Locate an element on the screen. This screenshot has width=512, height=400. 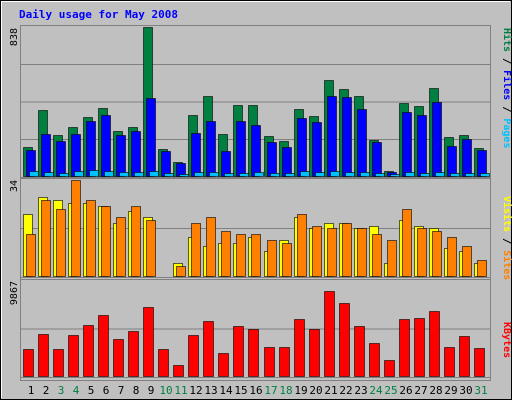
x-tick-label-day-18: 18 is located at coordinates (285, 390).